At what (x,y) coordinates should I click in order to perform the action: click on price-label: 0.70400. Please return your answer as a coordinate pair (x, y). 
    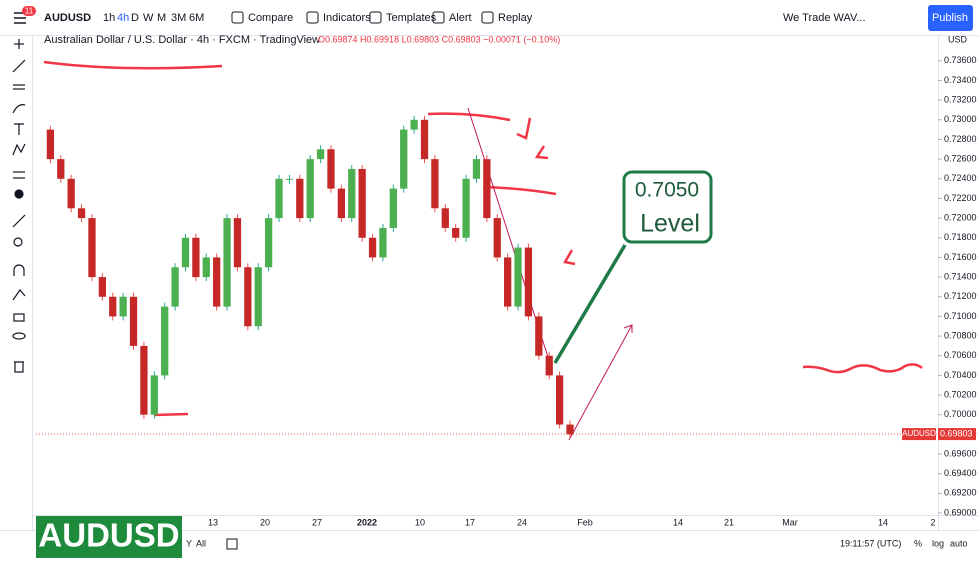
    Looking at the image, I should click on (960, 375).